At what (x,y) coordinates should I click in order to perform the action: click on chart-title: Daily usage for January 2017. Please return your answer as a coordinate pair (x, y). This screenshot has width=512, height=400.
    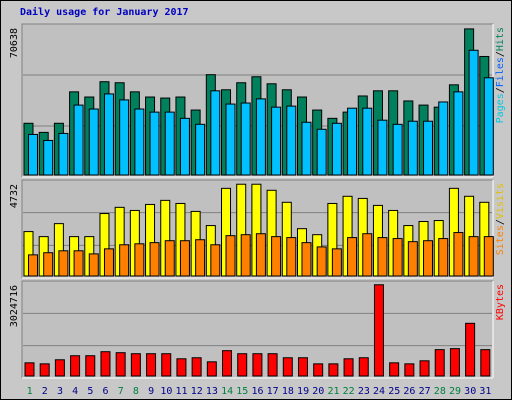
    Looking at the image, I should click on (104, 12).